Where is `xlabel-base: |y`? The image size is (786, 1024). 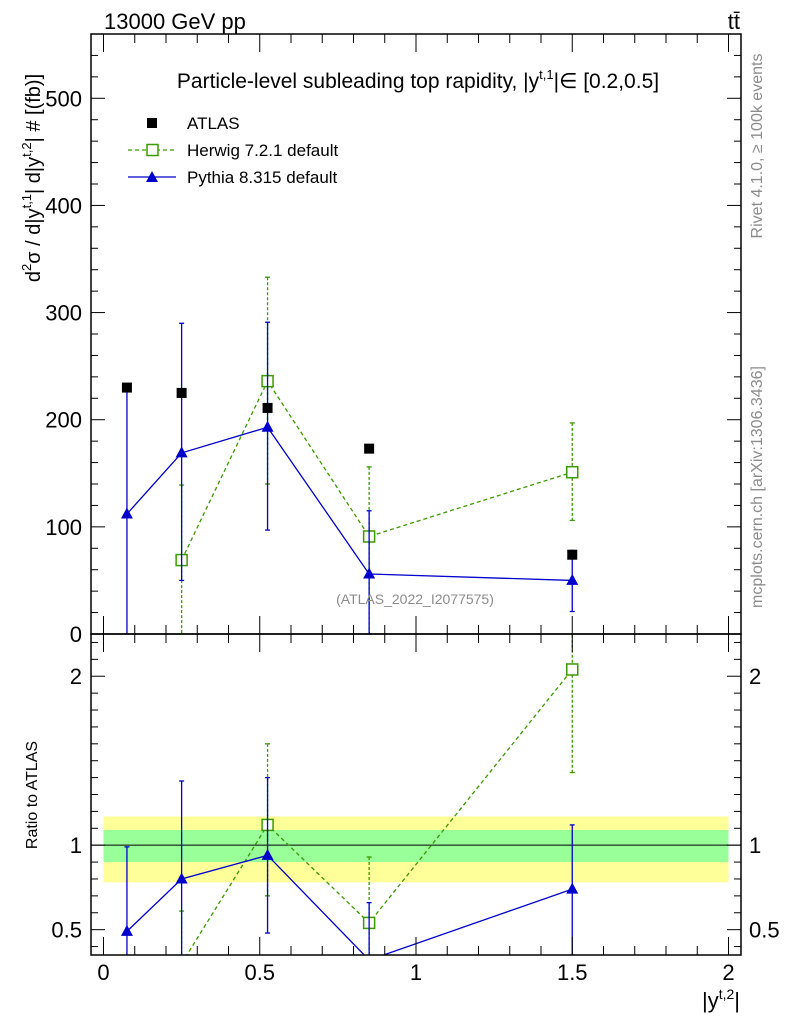 xlabel-base: |y is located at coordinates (710, 1000).